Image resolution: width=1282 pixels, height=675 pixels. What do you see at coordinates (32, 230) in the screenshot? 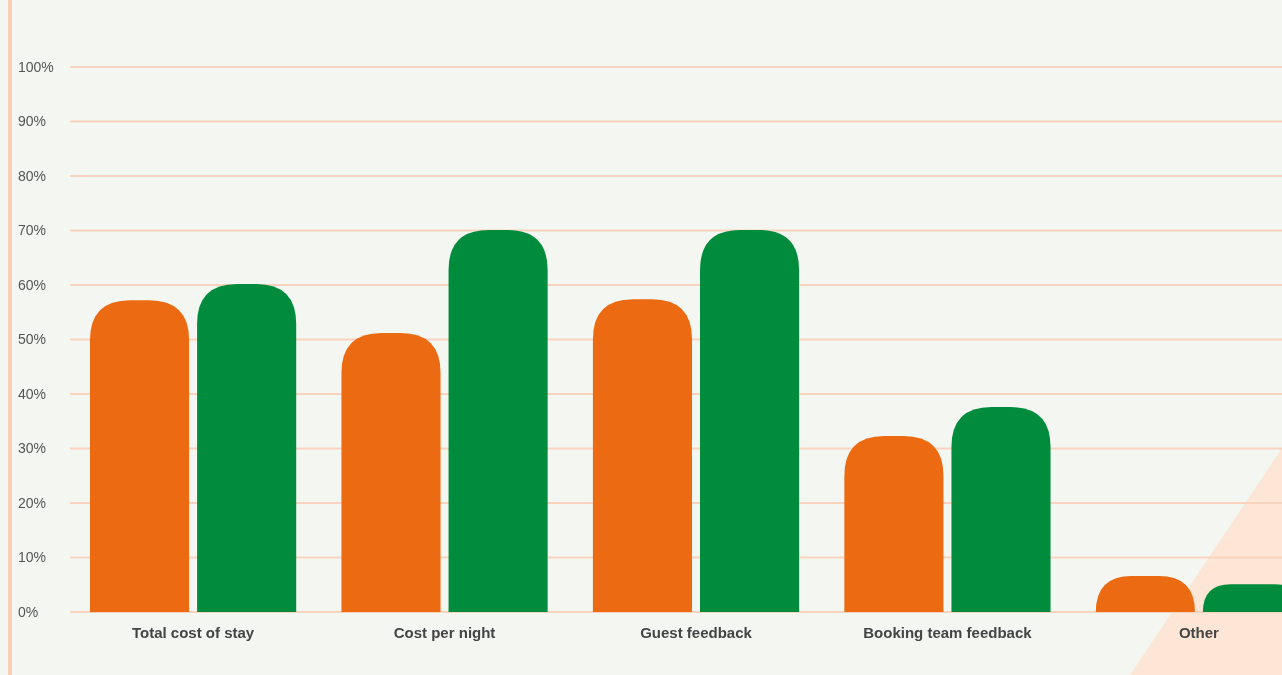
I see `y-tick-label: 70%` at bounding box center [32, 230].